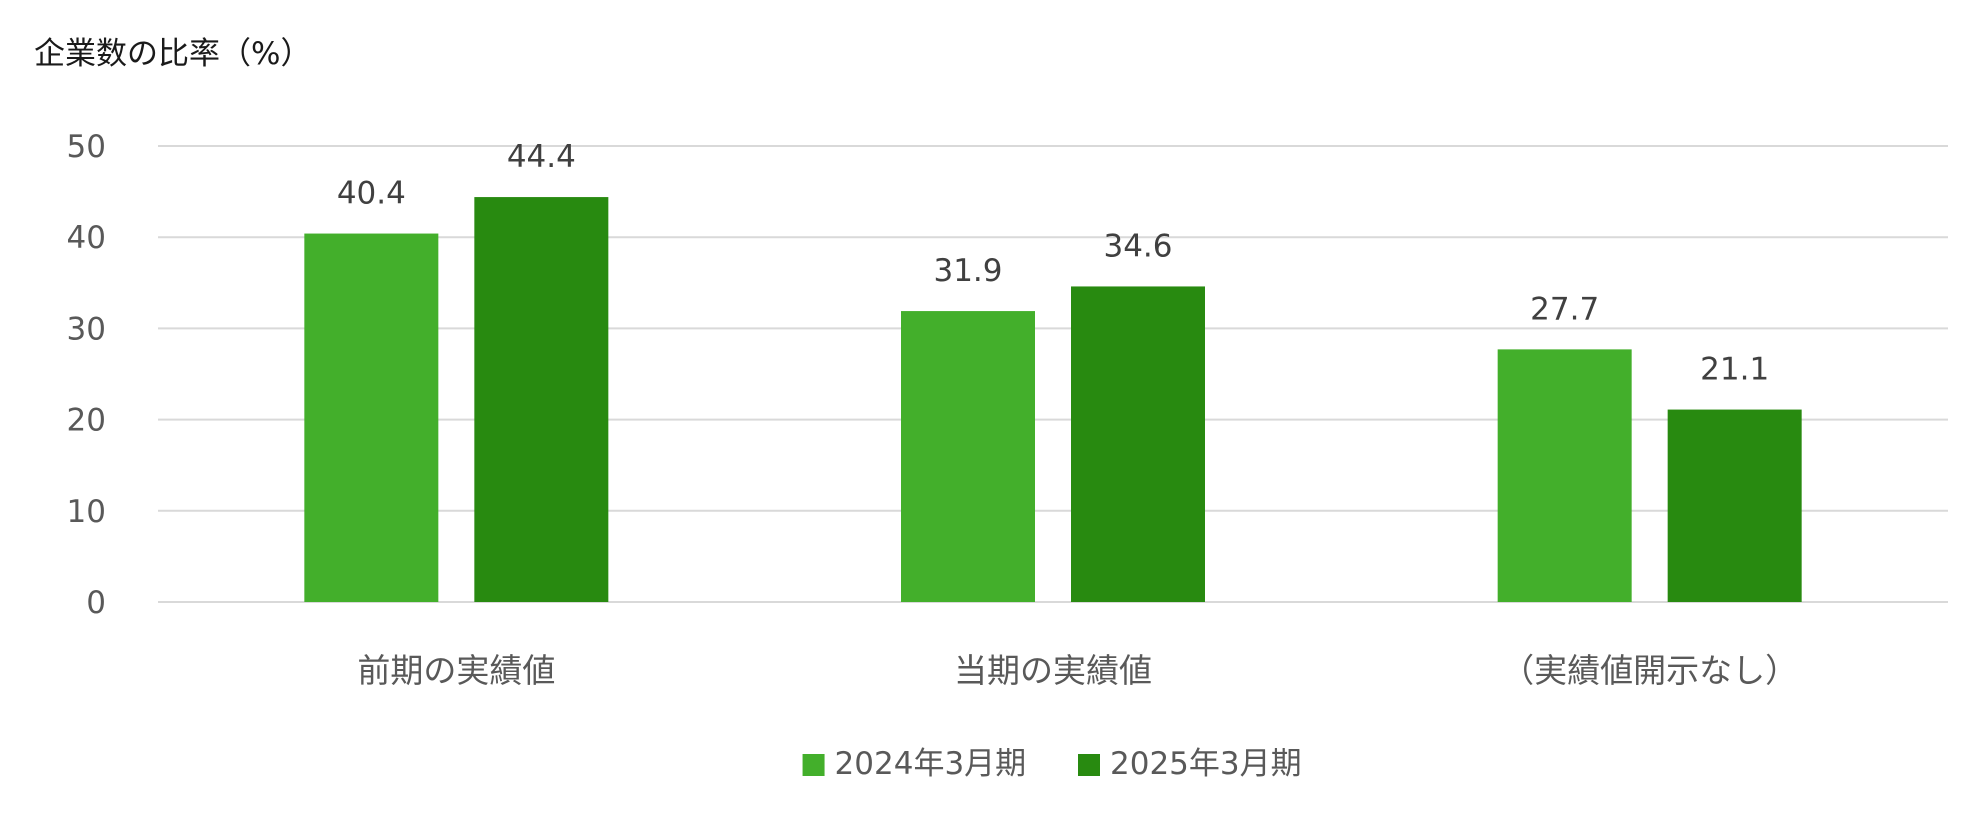  What do you see at coordinates (371, 194) in the screenshot?
I see `data-label: 40.4` at bounding box center [371, 194].